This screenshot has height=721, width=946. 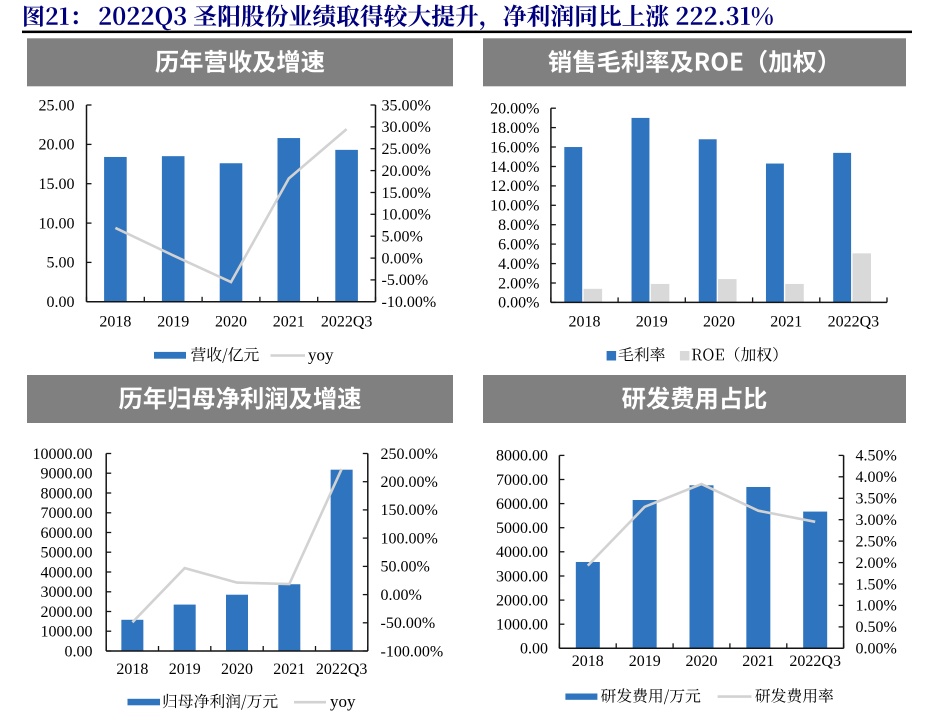 I want to click on svg-text: 1.50%, so click(x=876, y=584).